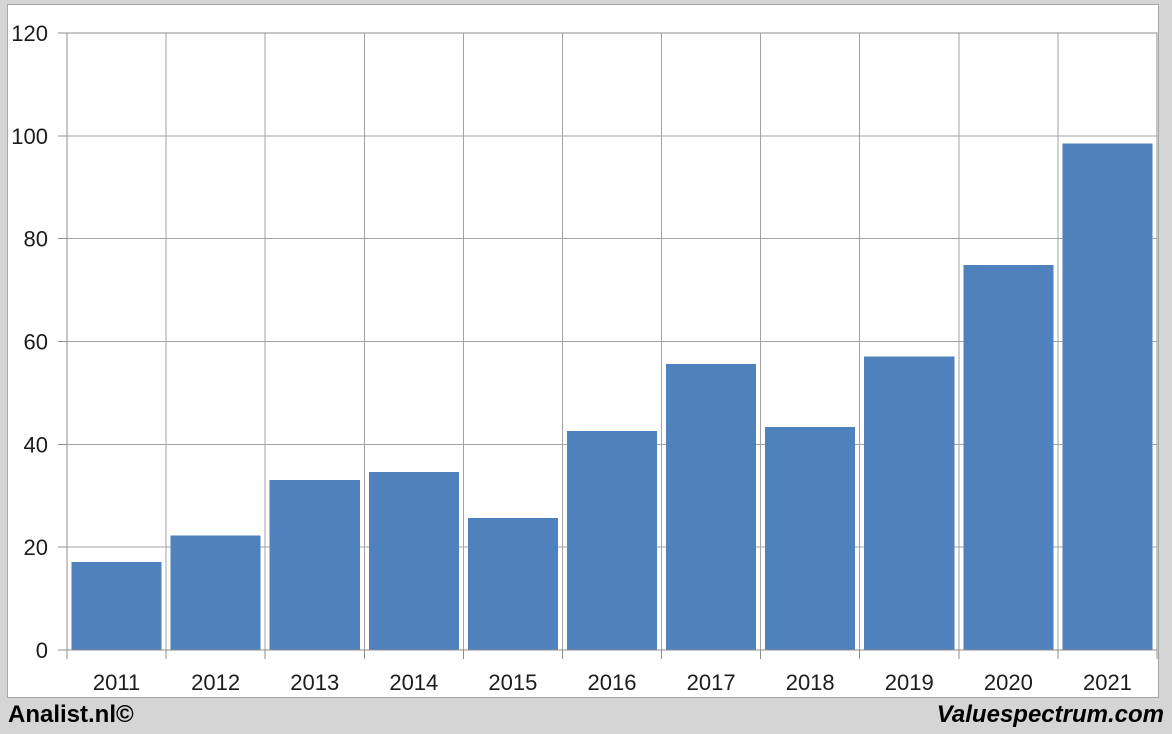 The width and height of the screenshot is (1172, 734). What do you see at coordinates (1050, 714) in the screenshot?
I see `valuespectrum-watermark: Valuespectrum.com` at bounding box center [1050, 714].